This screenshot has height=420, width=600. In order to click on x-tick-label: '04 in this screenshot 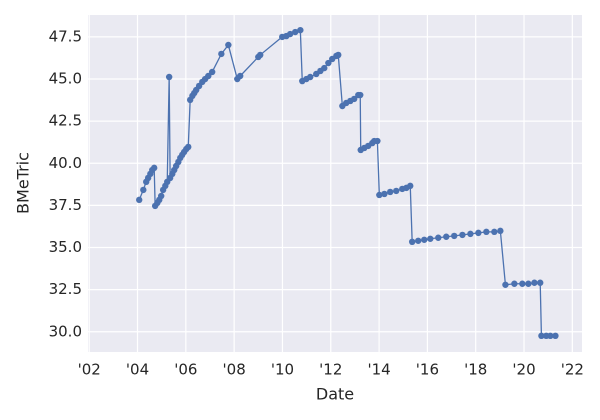, I will do `click(137, 370)`.